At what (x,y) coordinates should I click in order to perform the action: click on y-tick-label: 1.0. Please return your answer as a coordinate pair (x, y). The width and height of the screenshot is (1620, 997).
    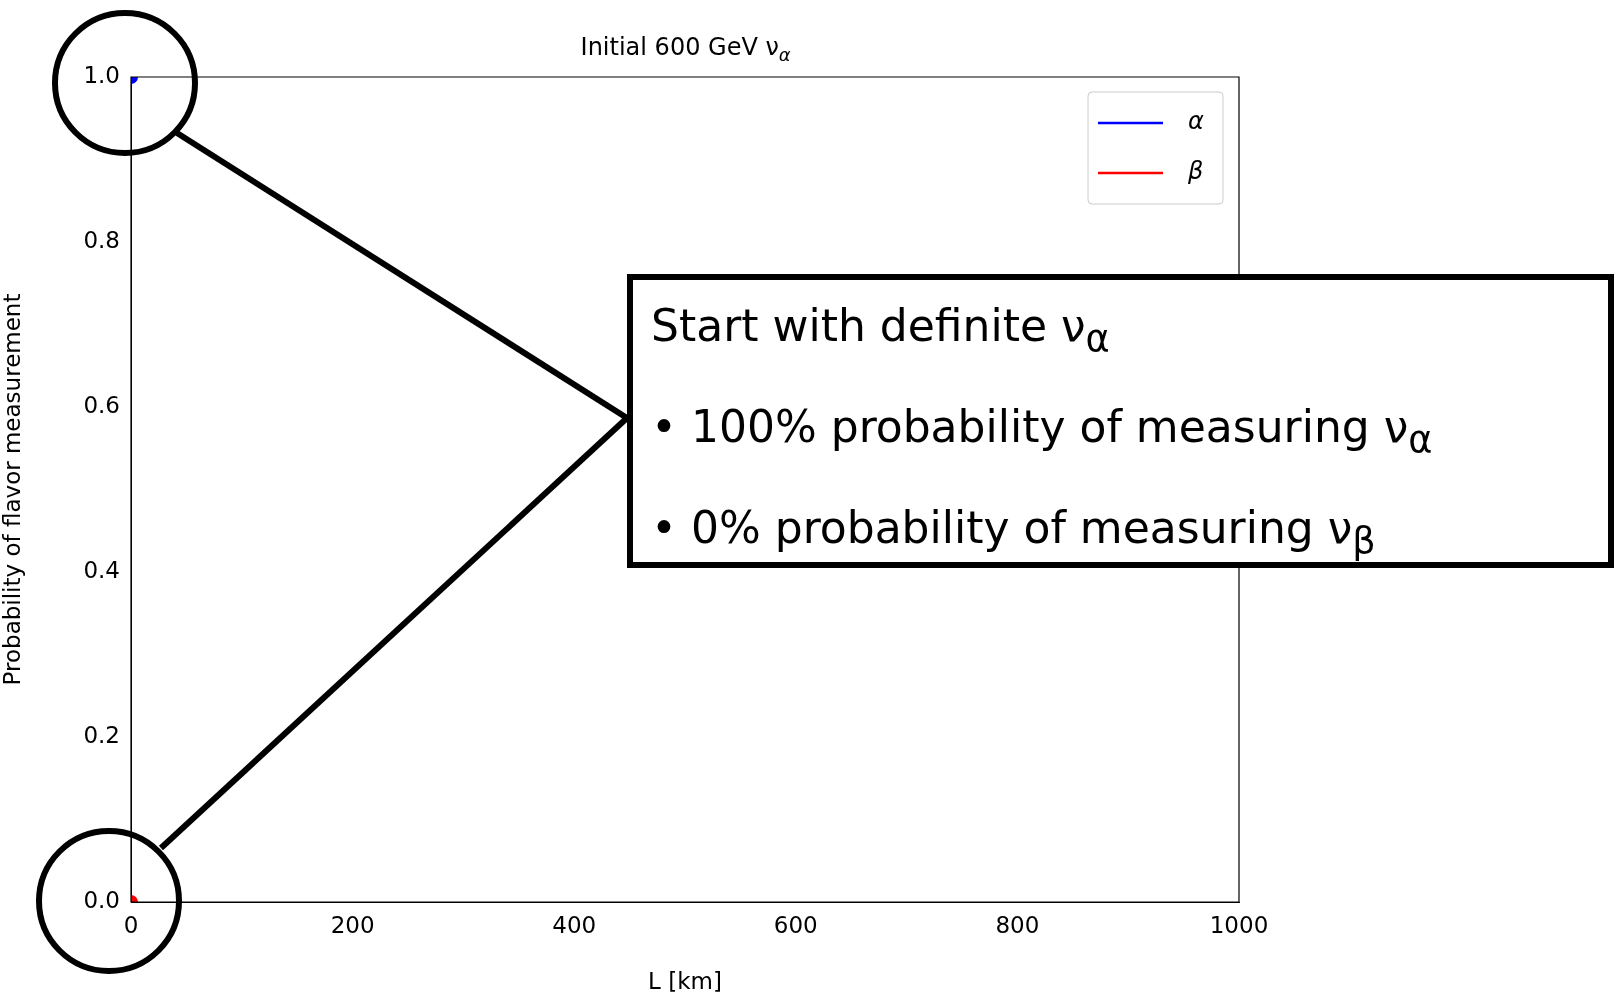
    Looking at the image, I should click on (101, 74).